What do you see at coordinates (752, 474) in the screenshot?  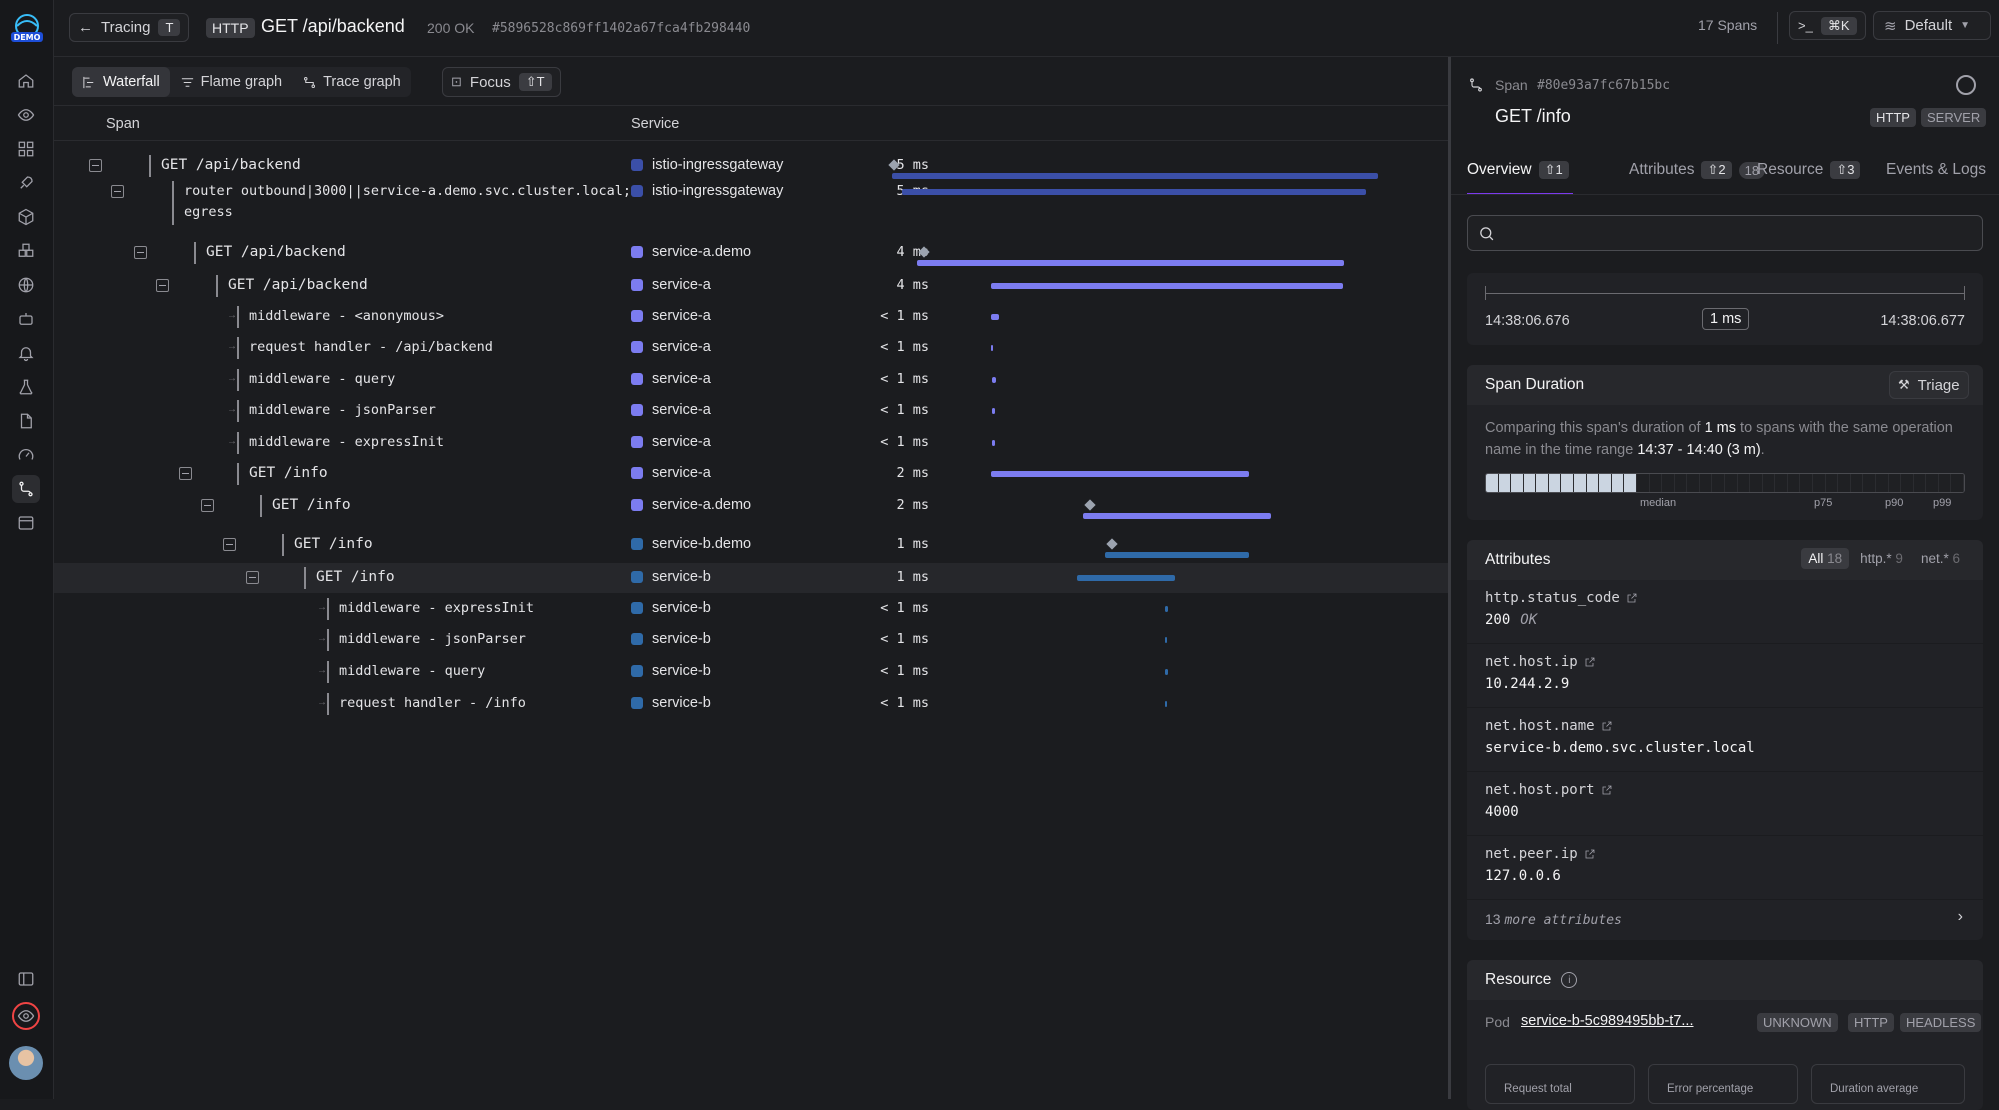 I see `span-row: GET /info service-a 2 ms` at bounding box center [752, 474].